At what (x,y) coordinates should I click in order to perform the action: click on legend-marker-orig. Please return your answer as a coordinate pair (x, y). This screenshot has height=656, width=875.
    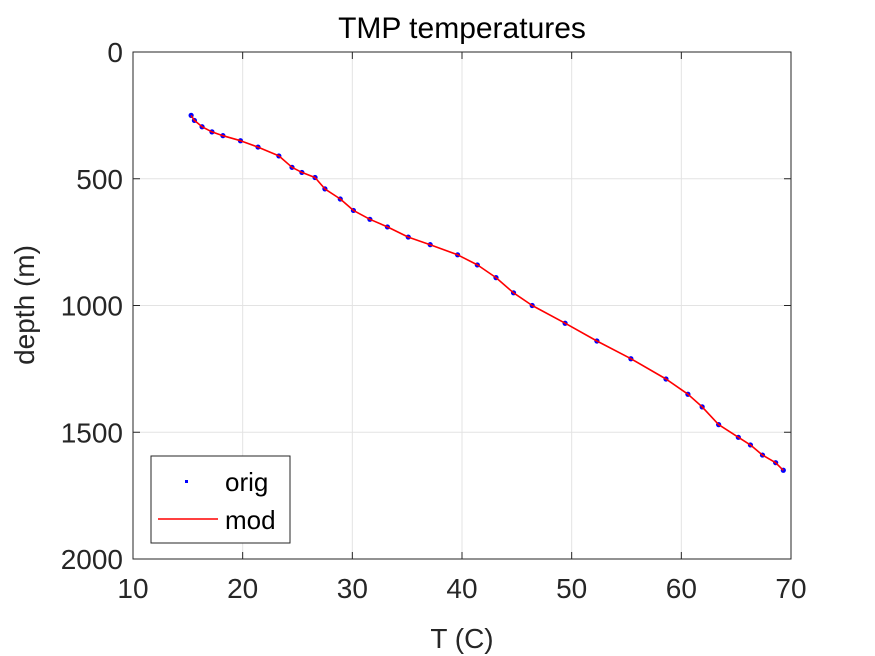
    Looking at the image, I should click on (186, 481).